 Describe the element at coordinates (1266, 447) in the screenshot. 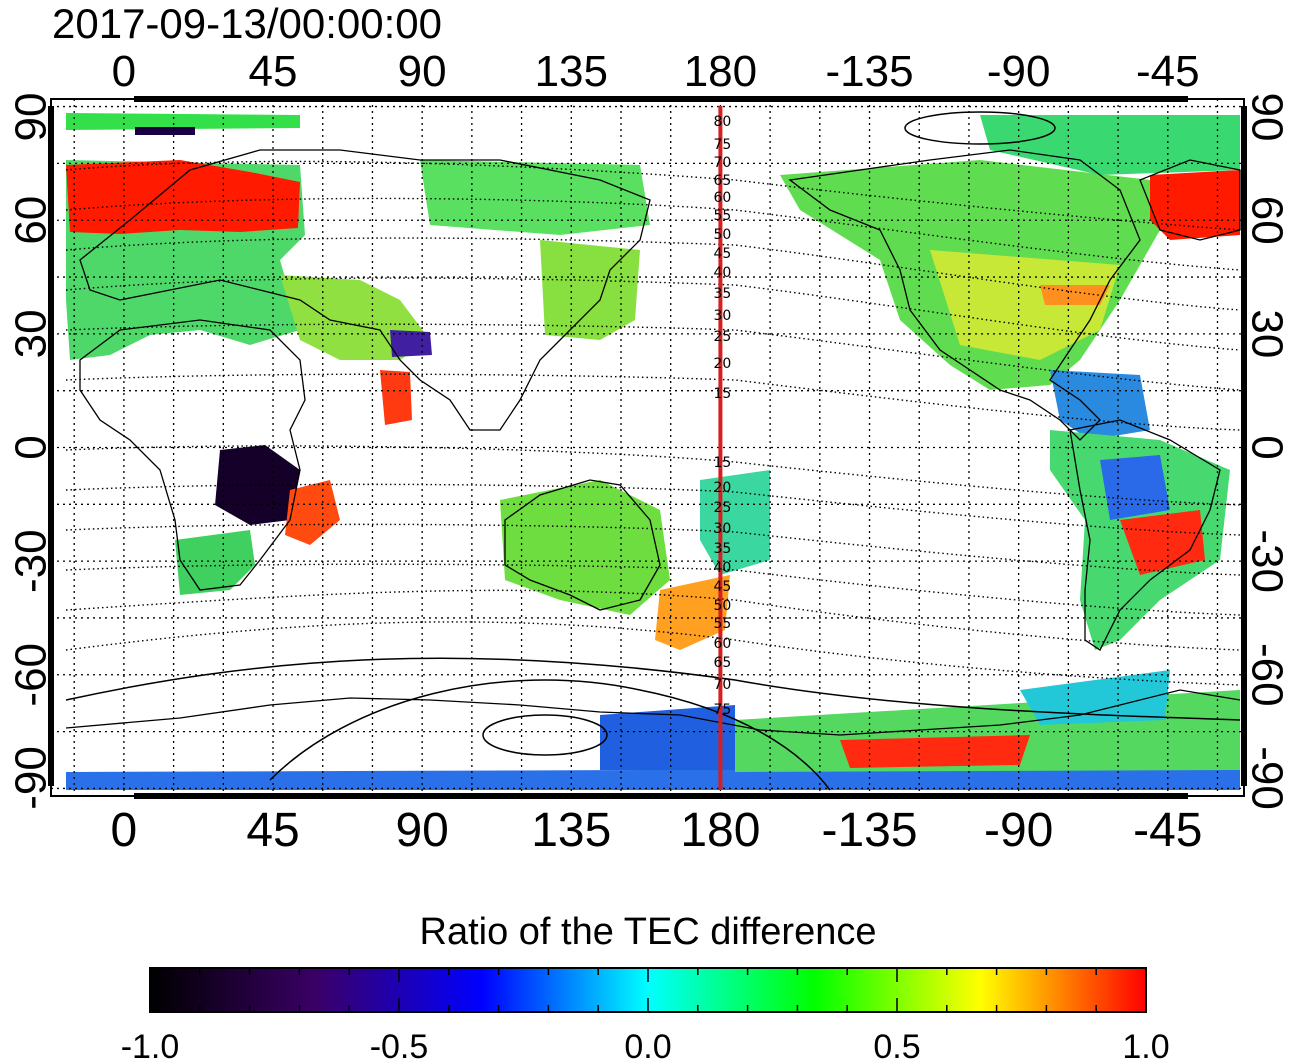

I see `lat-tick-right: 0` at that location.